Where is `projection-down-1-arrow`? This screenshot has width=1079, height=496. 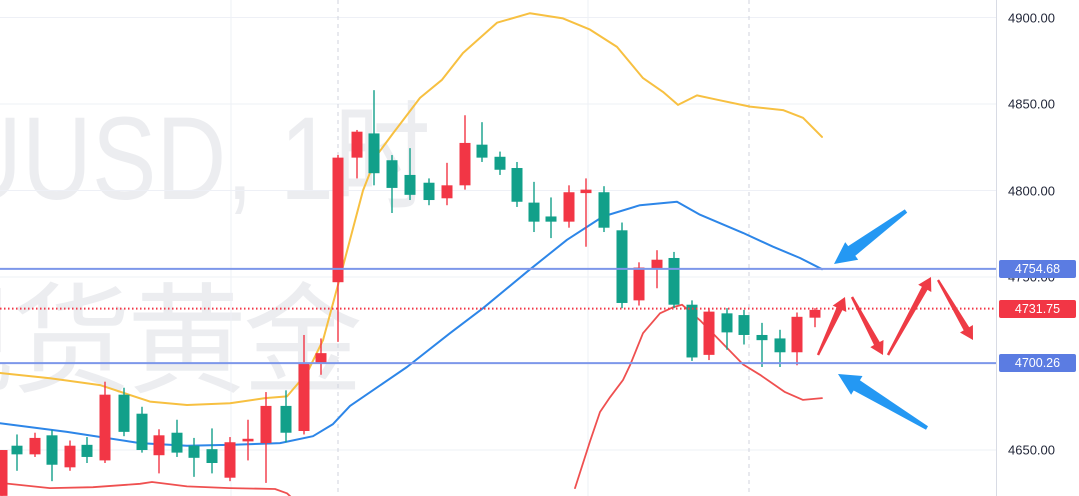
projection-down-1-arrow is located at coordinates (867, 325).